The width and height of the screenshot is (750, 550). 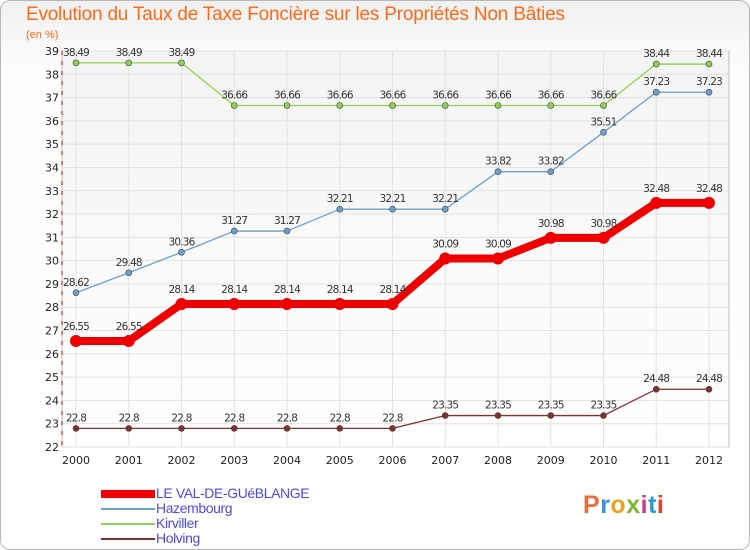 I want to click on data-label: 37.23, so click(x=656, y=82).